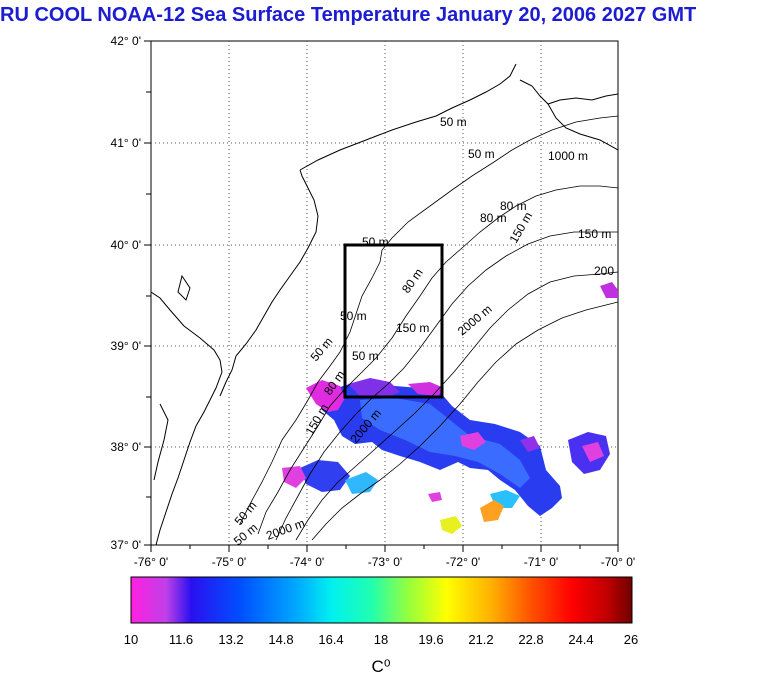 This screenshot has height=680, width=769. Describe the element at coordinates (380, 666) in the screenshot. I see `colorbar-unit-label: C⁰` at that location.